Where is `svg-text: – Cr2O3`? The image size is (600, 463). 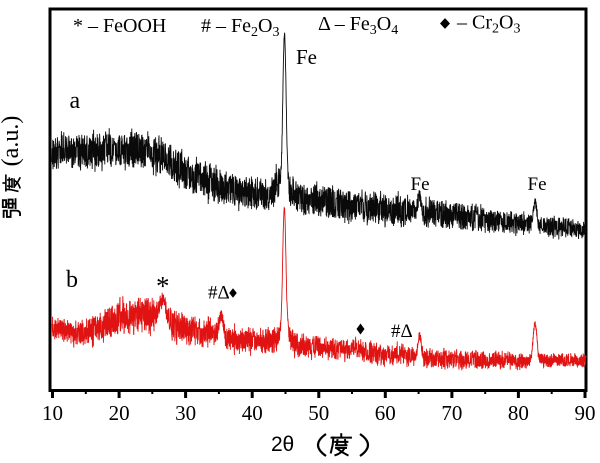
svg-text: – Cr2O3 is located at coordinates (488, 24).